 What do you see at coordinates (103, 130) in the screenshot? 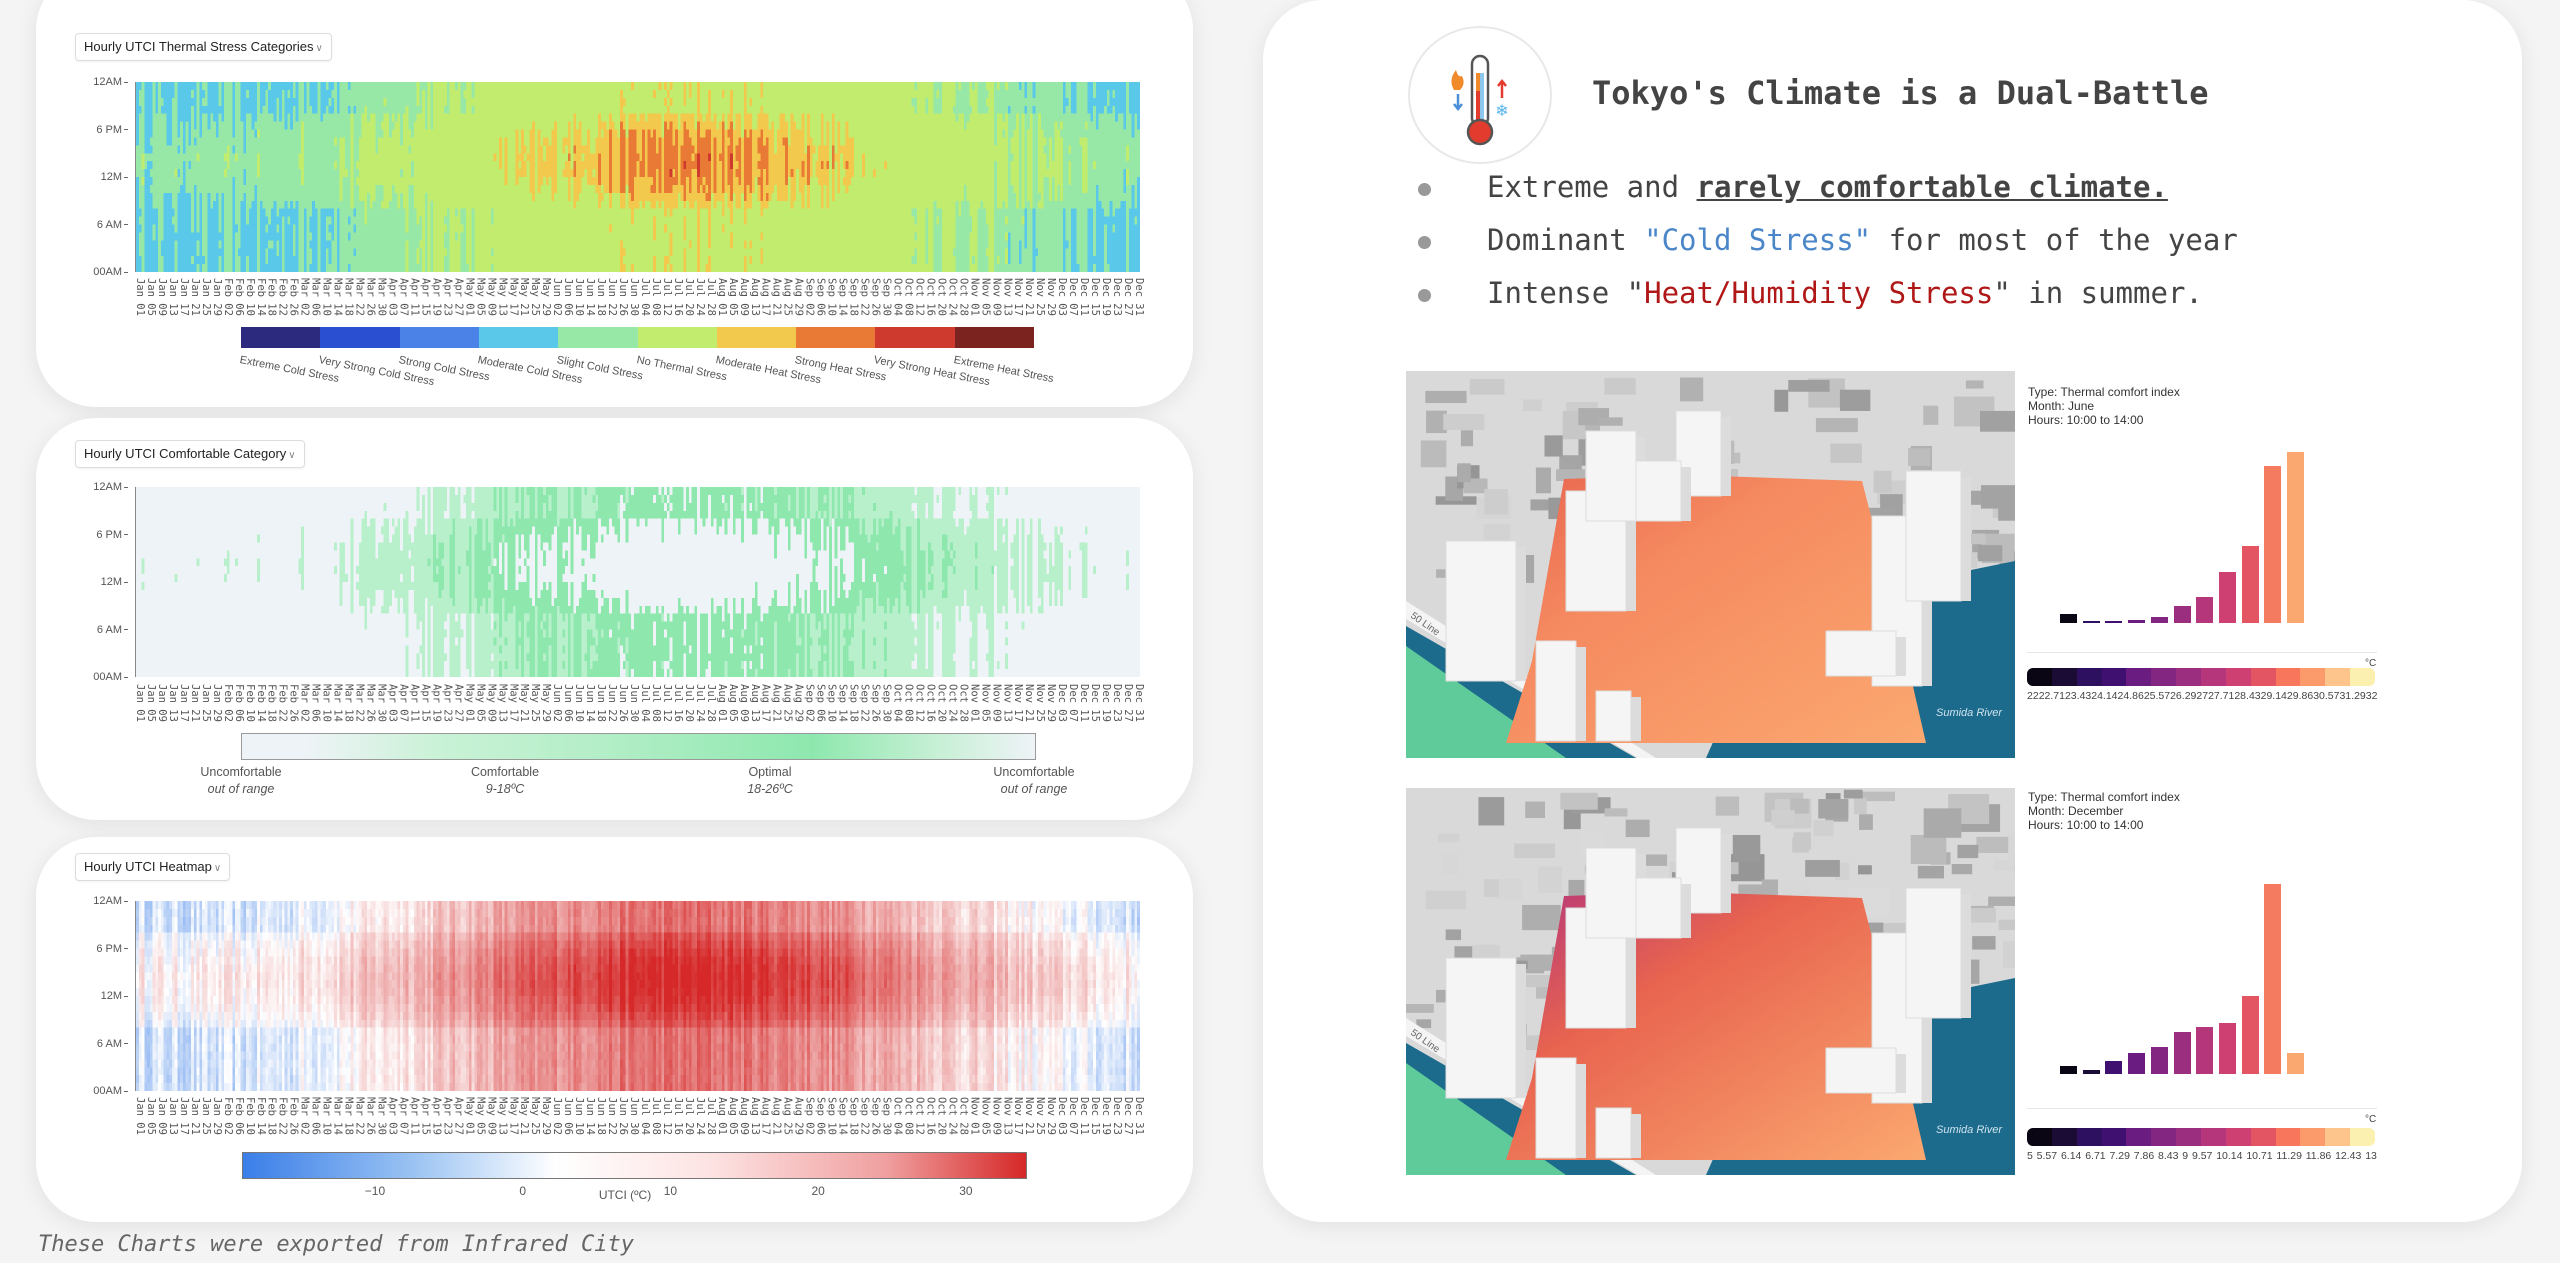
I see `y-tick-label: 6 PM` at bounding box center [103, 130].